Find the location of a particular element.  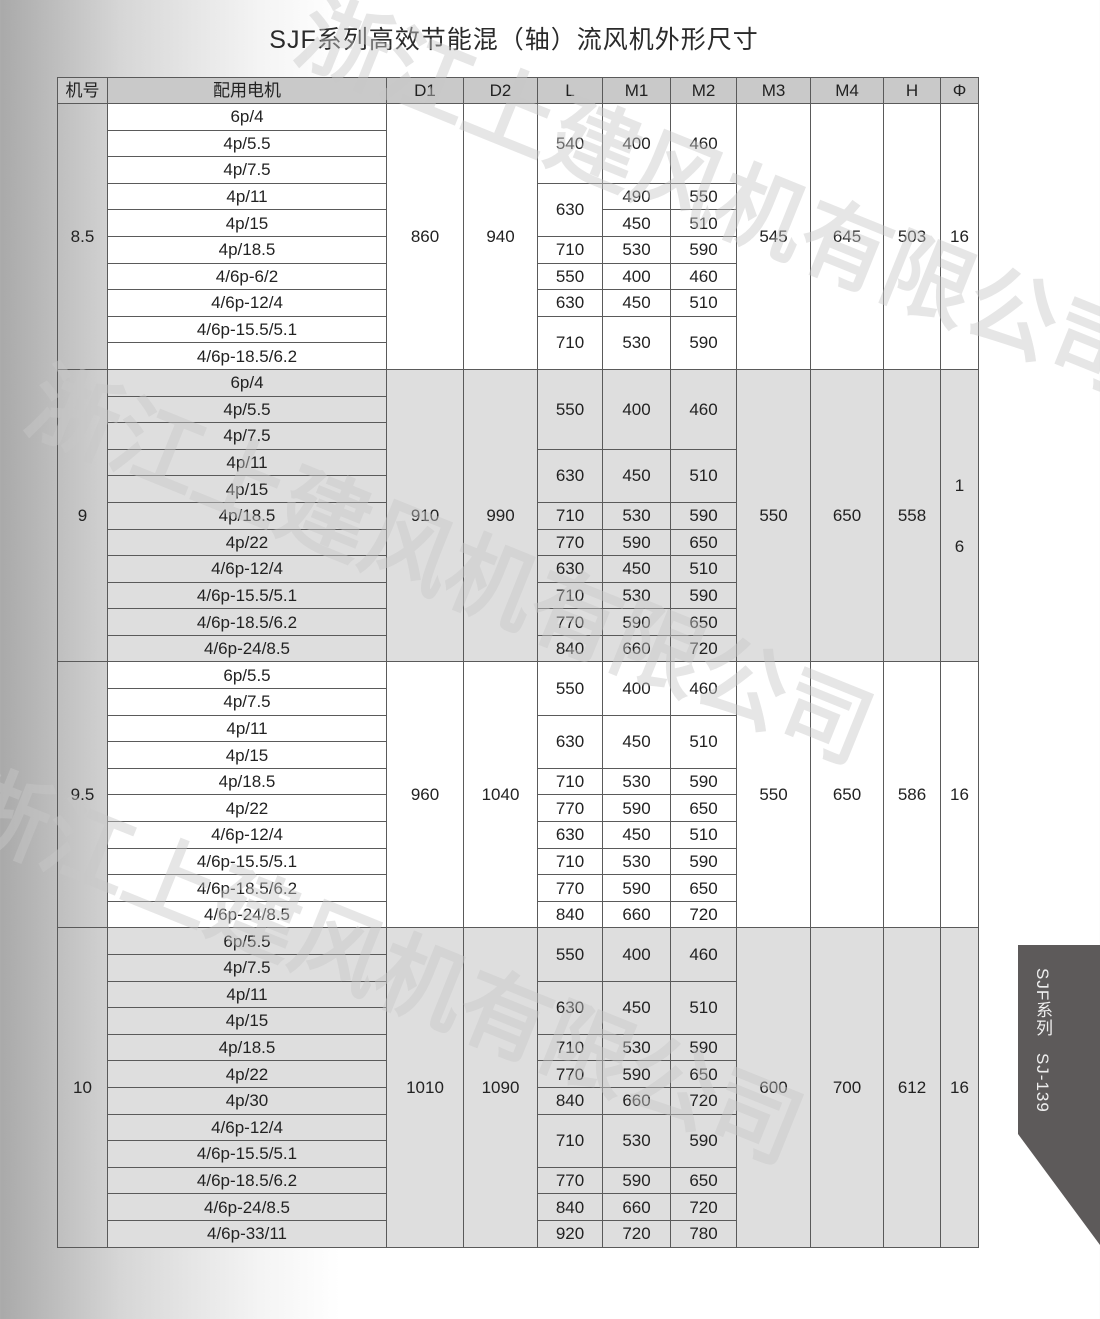

l-cell: 840 is located at coordinates (570, 914).